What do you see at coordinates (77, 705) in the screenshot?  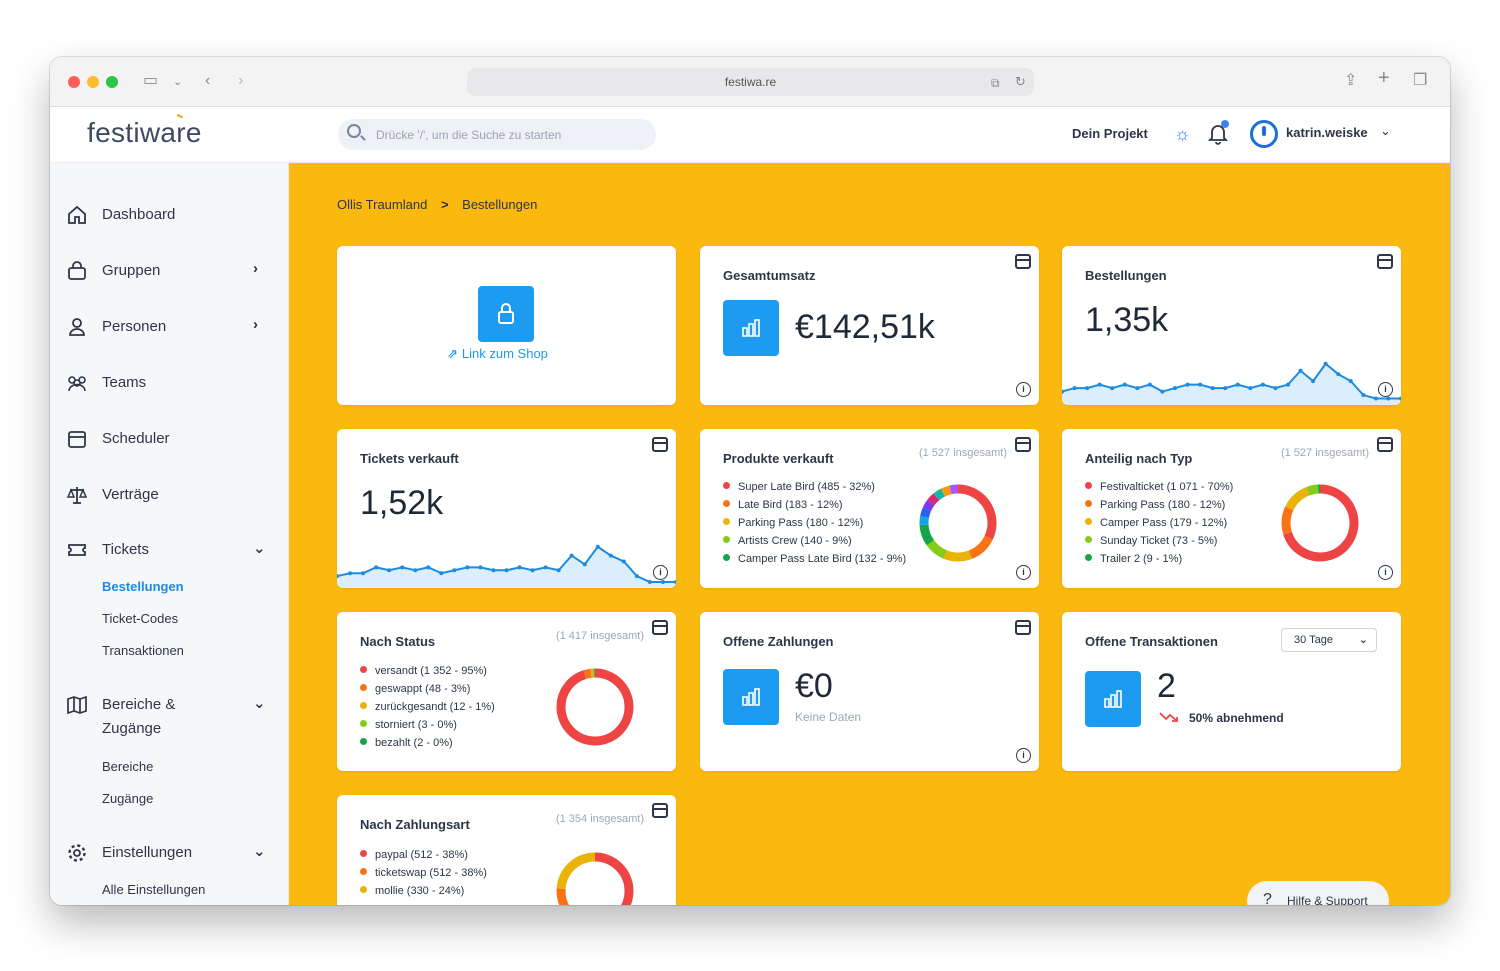 I see `map-icon` at bounding box center [77, 705].